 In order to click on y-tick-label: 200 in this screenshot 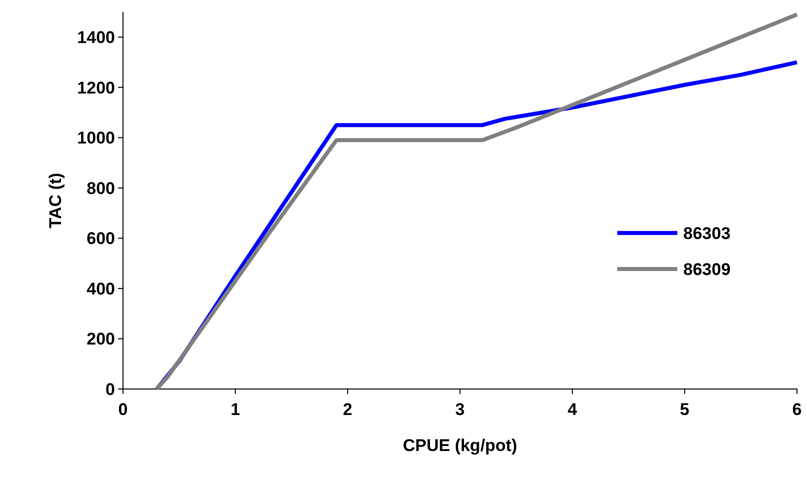, I will do `click(100, 339)`.